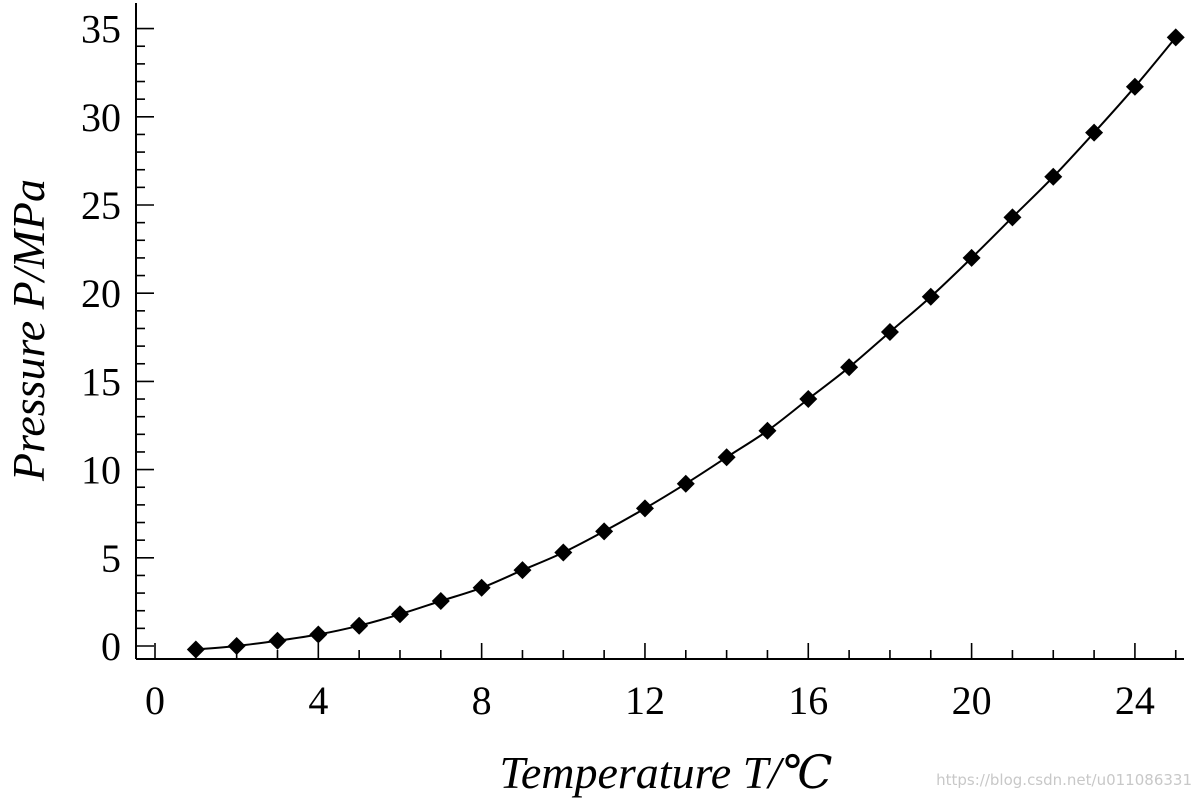  What do you see at coordinates (972, 700) in the screenshot?
I see `x-tick-label: 20` at bounding box center [972, 700].